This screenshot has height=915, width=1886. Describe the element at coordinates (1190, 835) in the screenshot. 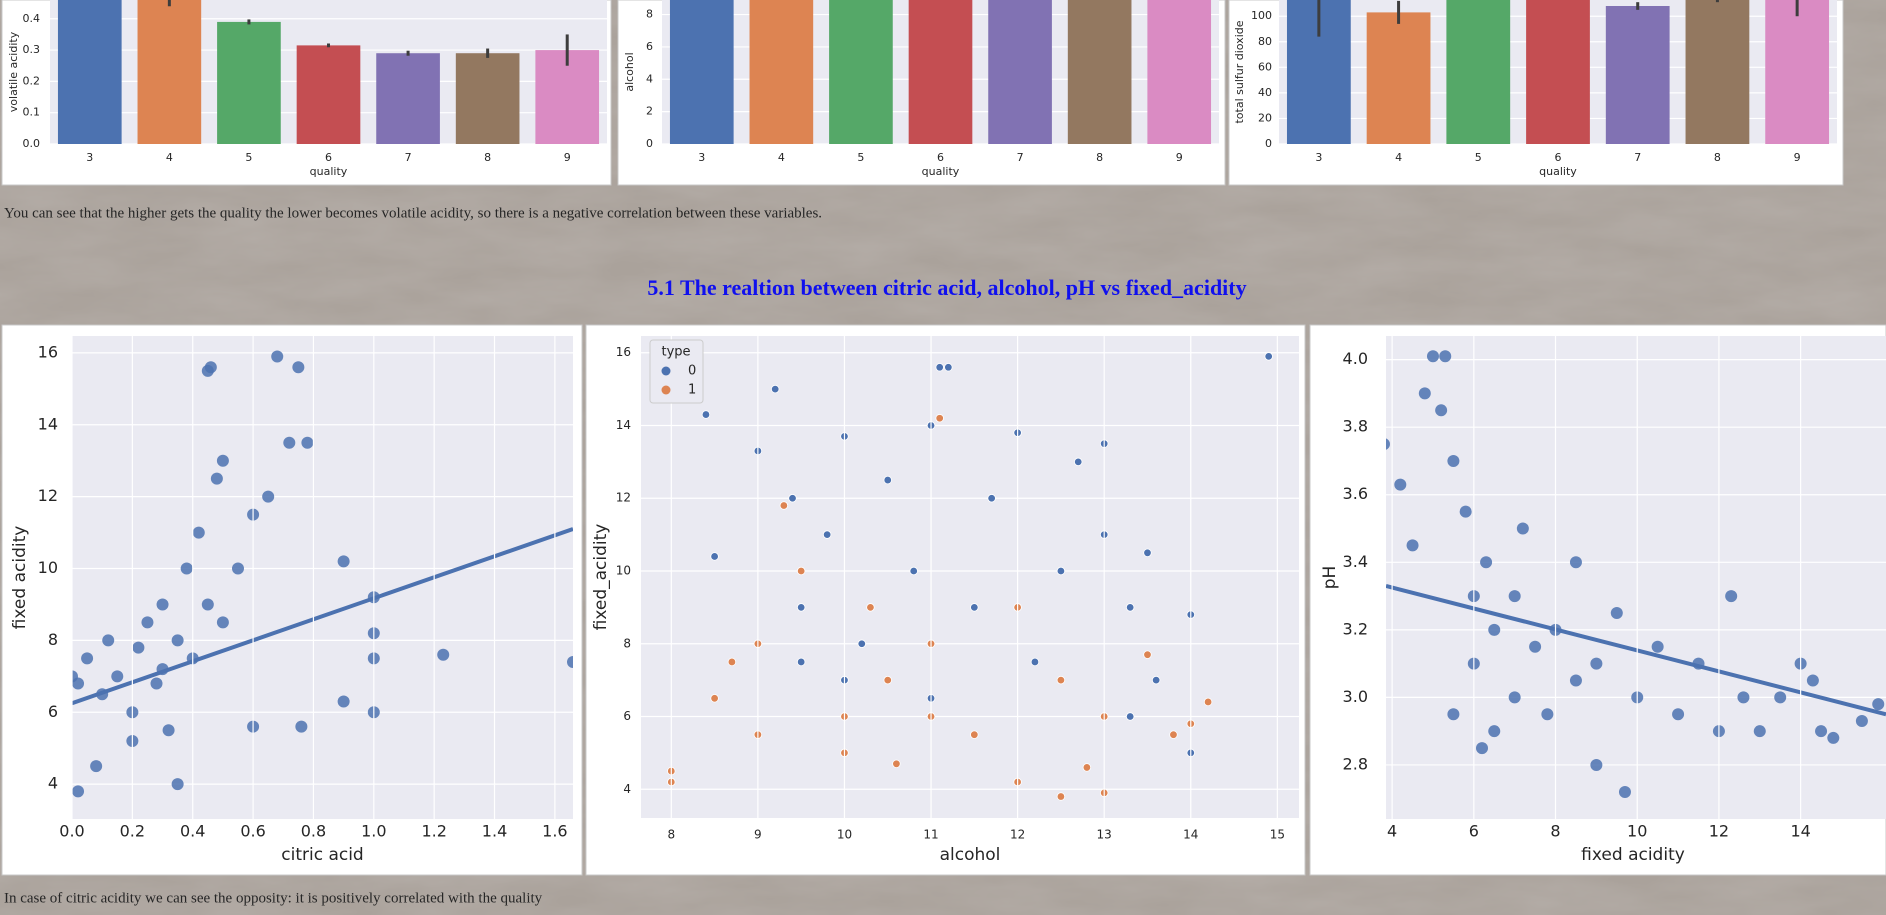

I see `x-tick-label: 14` at that location.